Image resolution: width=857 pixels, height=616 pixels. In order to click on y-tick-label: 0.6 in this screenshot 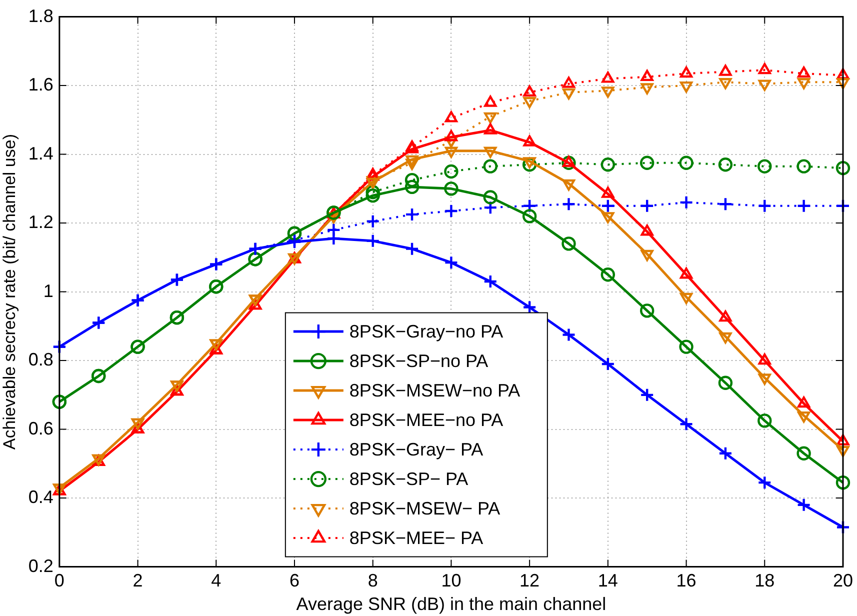, I will do `click(41, 428)`.